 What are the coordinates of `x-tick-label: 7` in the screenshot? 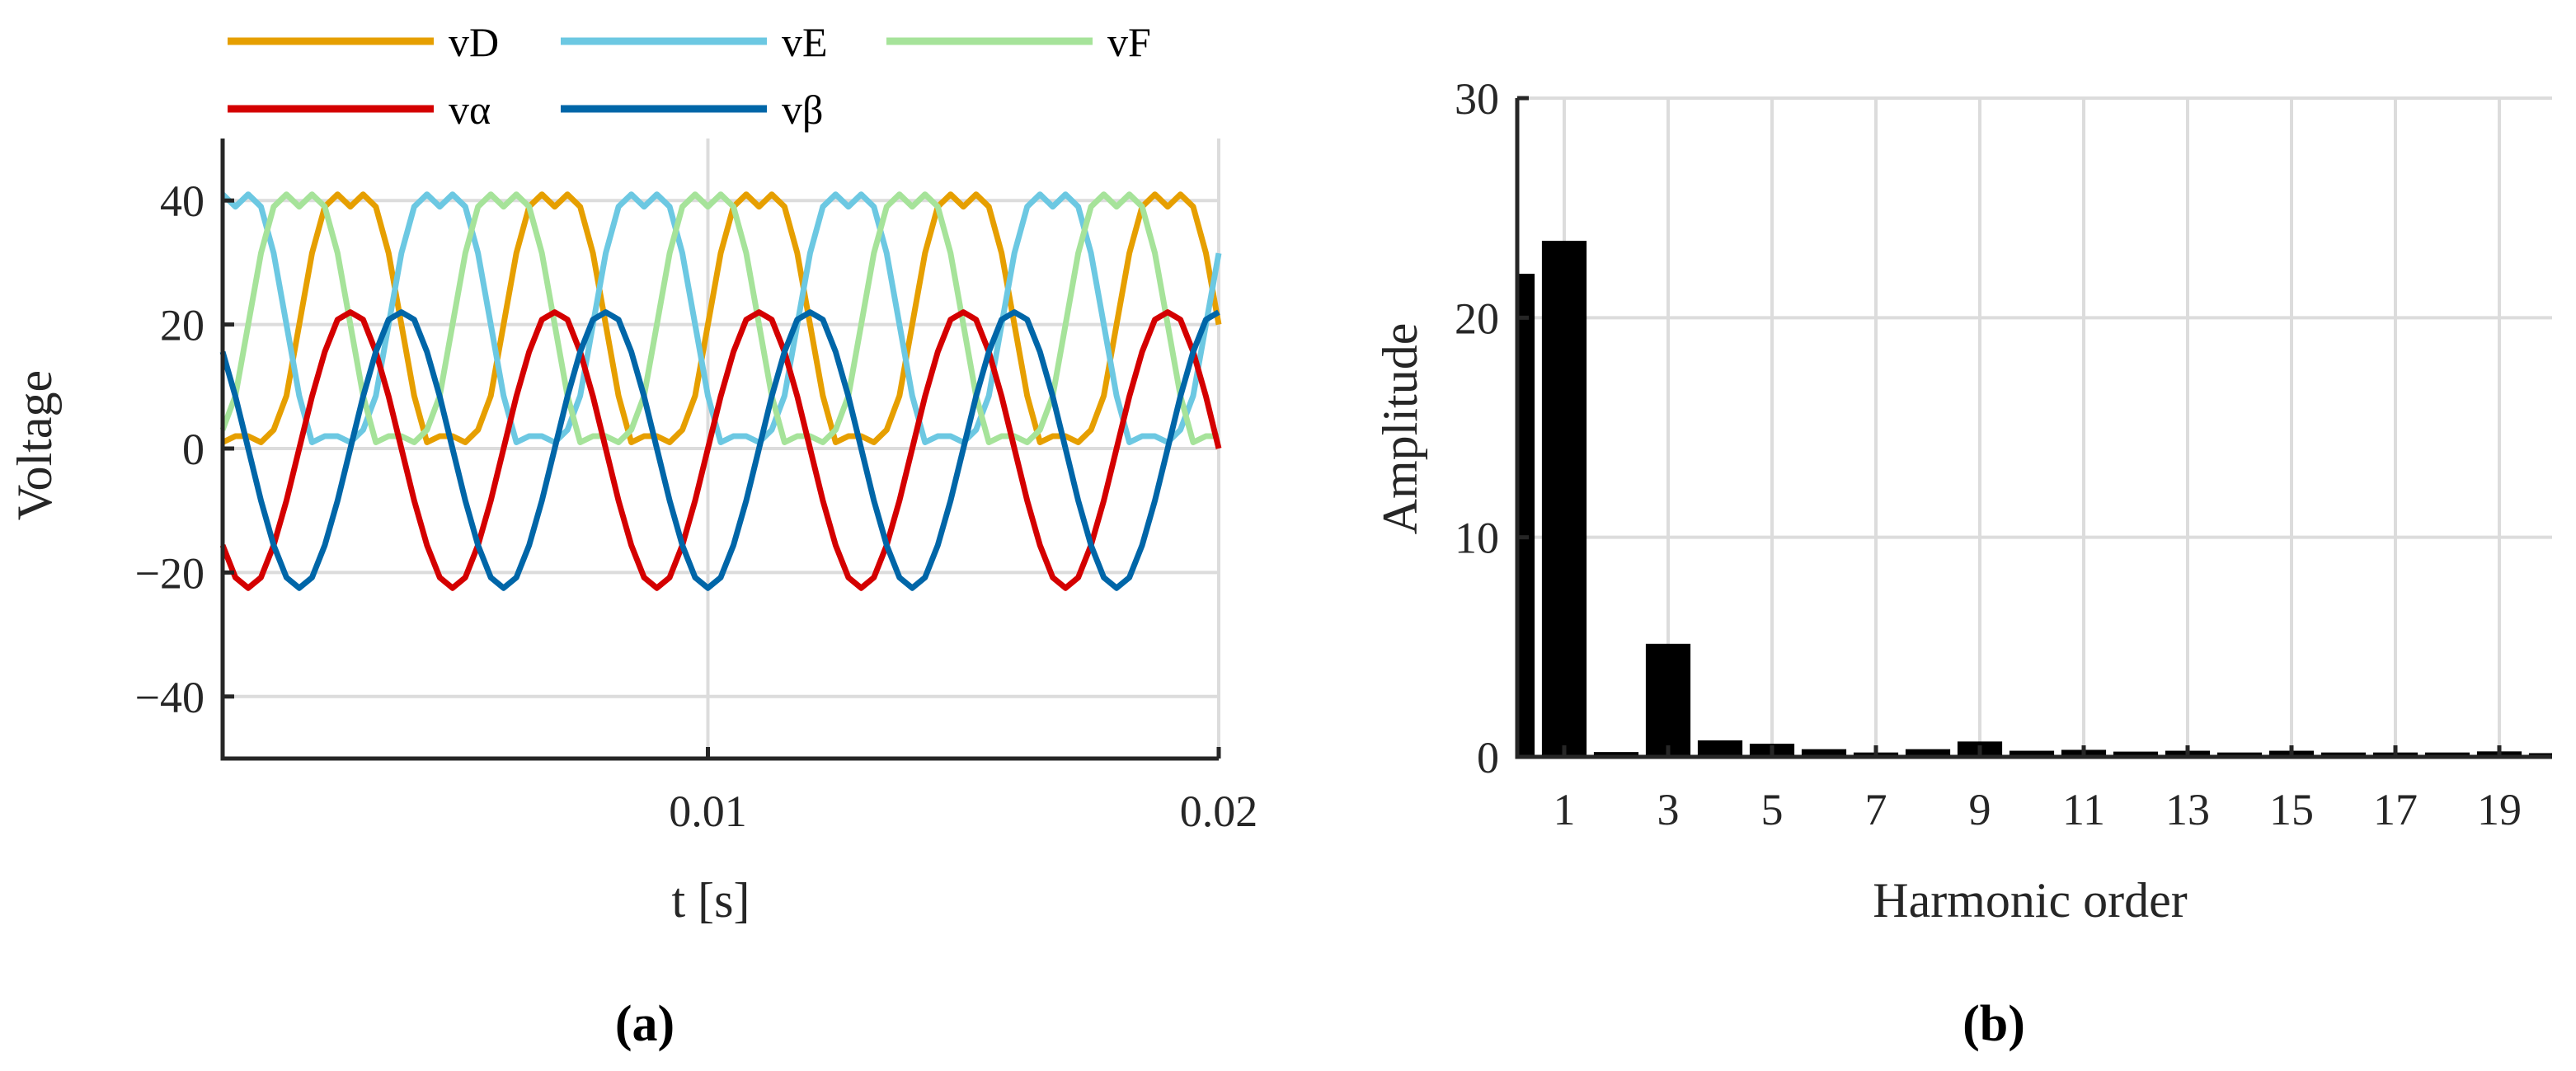 It's located at (1876, 809).